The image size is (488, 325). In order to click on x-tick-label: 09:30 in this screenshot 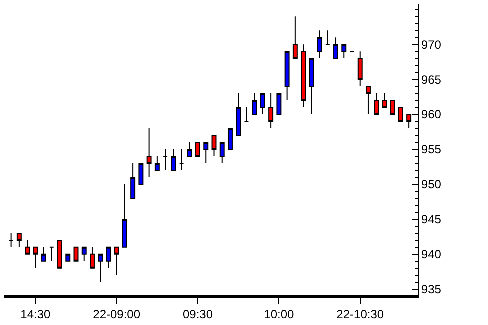, I will do `click(198, 314)`.